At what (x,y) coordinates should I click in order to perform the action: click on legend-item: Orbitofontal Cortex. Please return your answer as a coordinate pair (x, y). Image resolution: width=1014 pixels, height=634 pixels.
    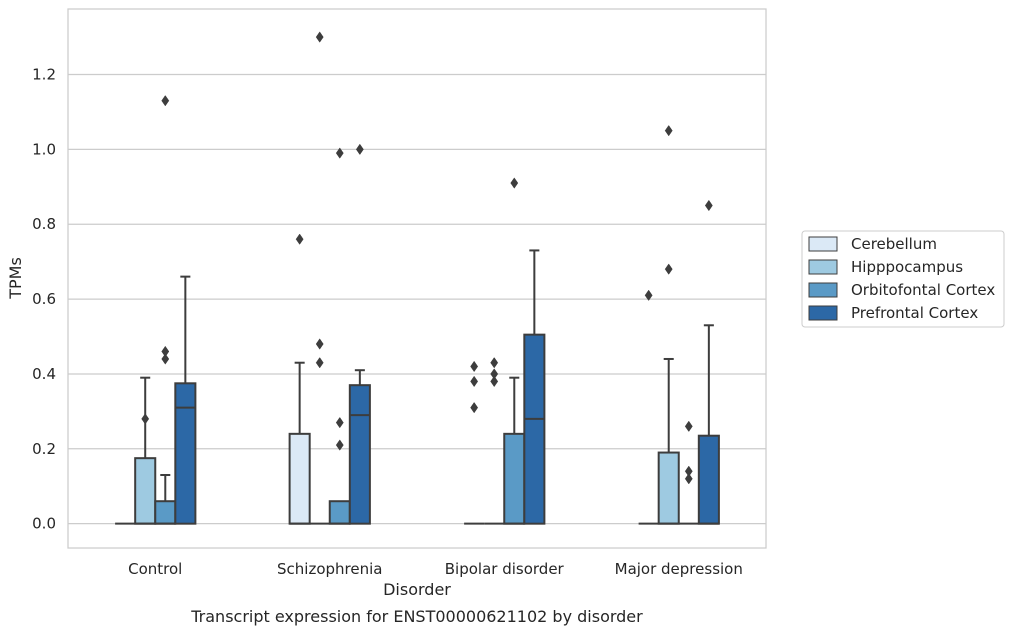
    Looking at the image, I should click on (901, 290).